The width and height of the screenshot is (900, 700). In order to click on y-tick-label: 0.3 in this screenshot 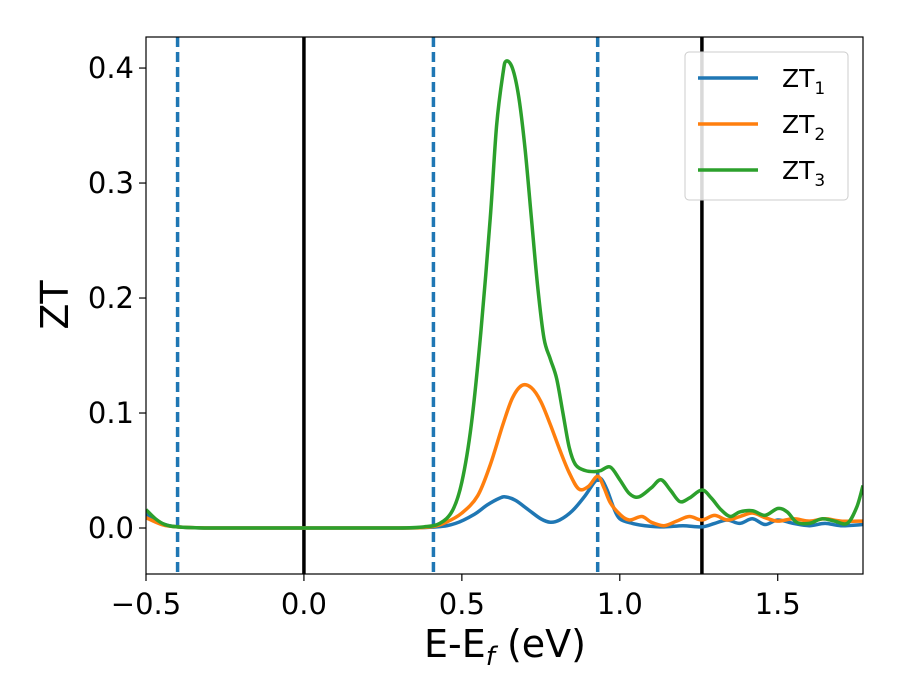, I will do `click(111, 183)`.